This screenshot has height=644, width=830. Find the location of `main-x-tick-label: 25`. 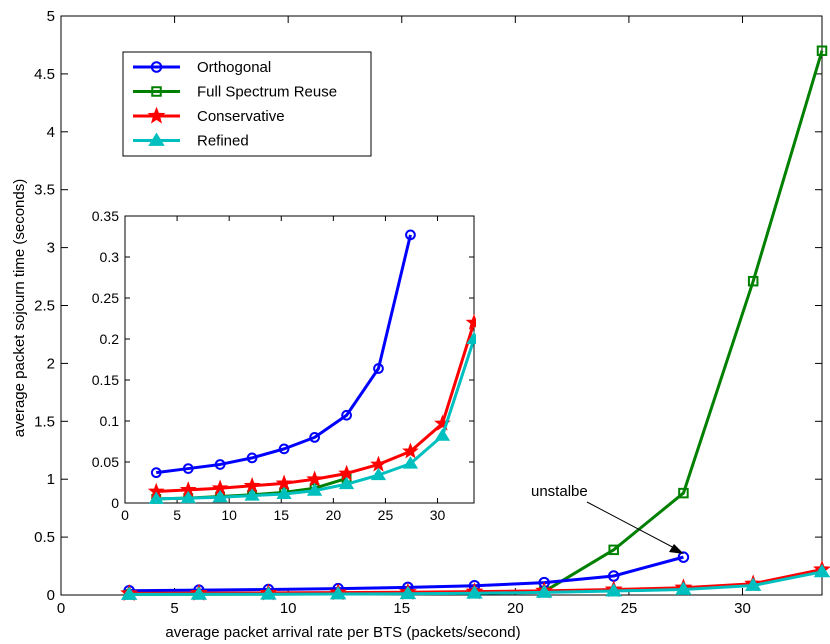

main-x-tick-label: 25 is located at coordinates (629, 608).